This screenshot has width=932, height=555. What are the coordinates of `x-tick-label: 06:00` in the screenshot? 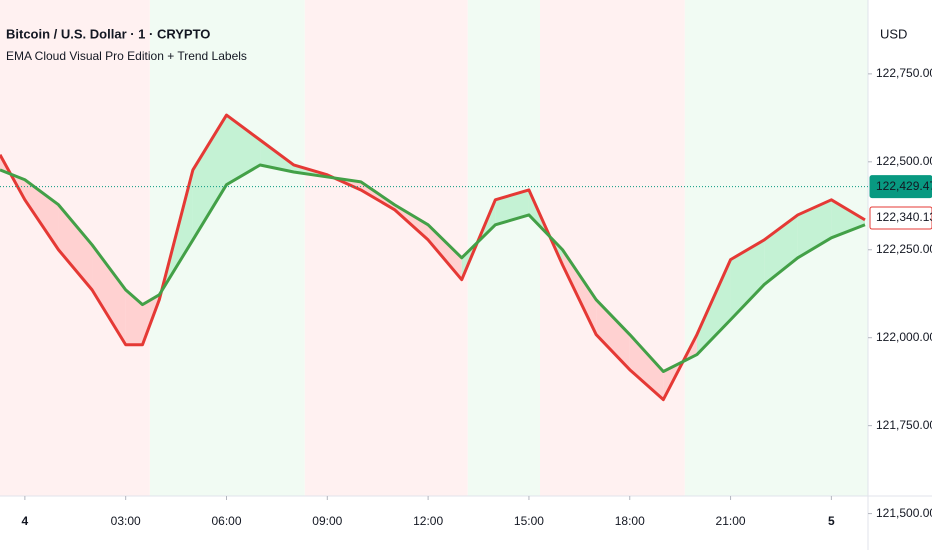 It's located at (226, 521).